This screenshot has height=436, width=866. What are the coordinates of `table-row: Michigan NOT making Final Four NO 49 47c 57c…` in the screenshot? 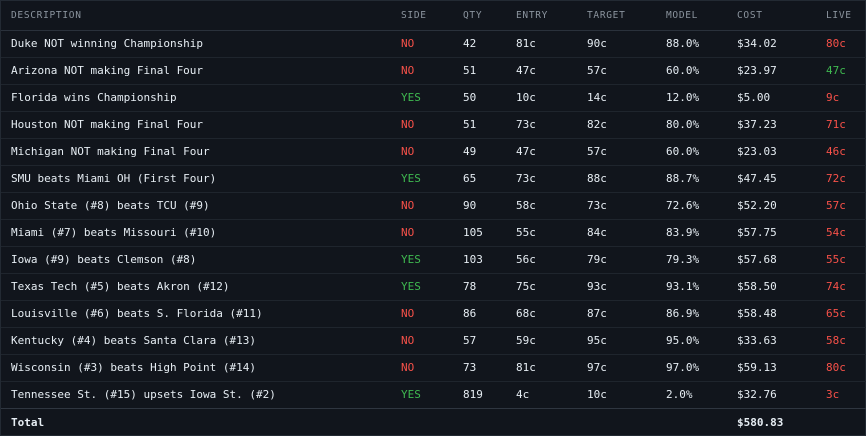 It's located at (433, 151).